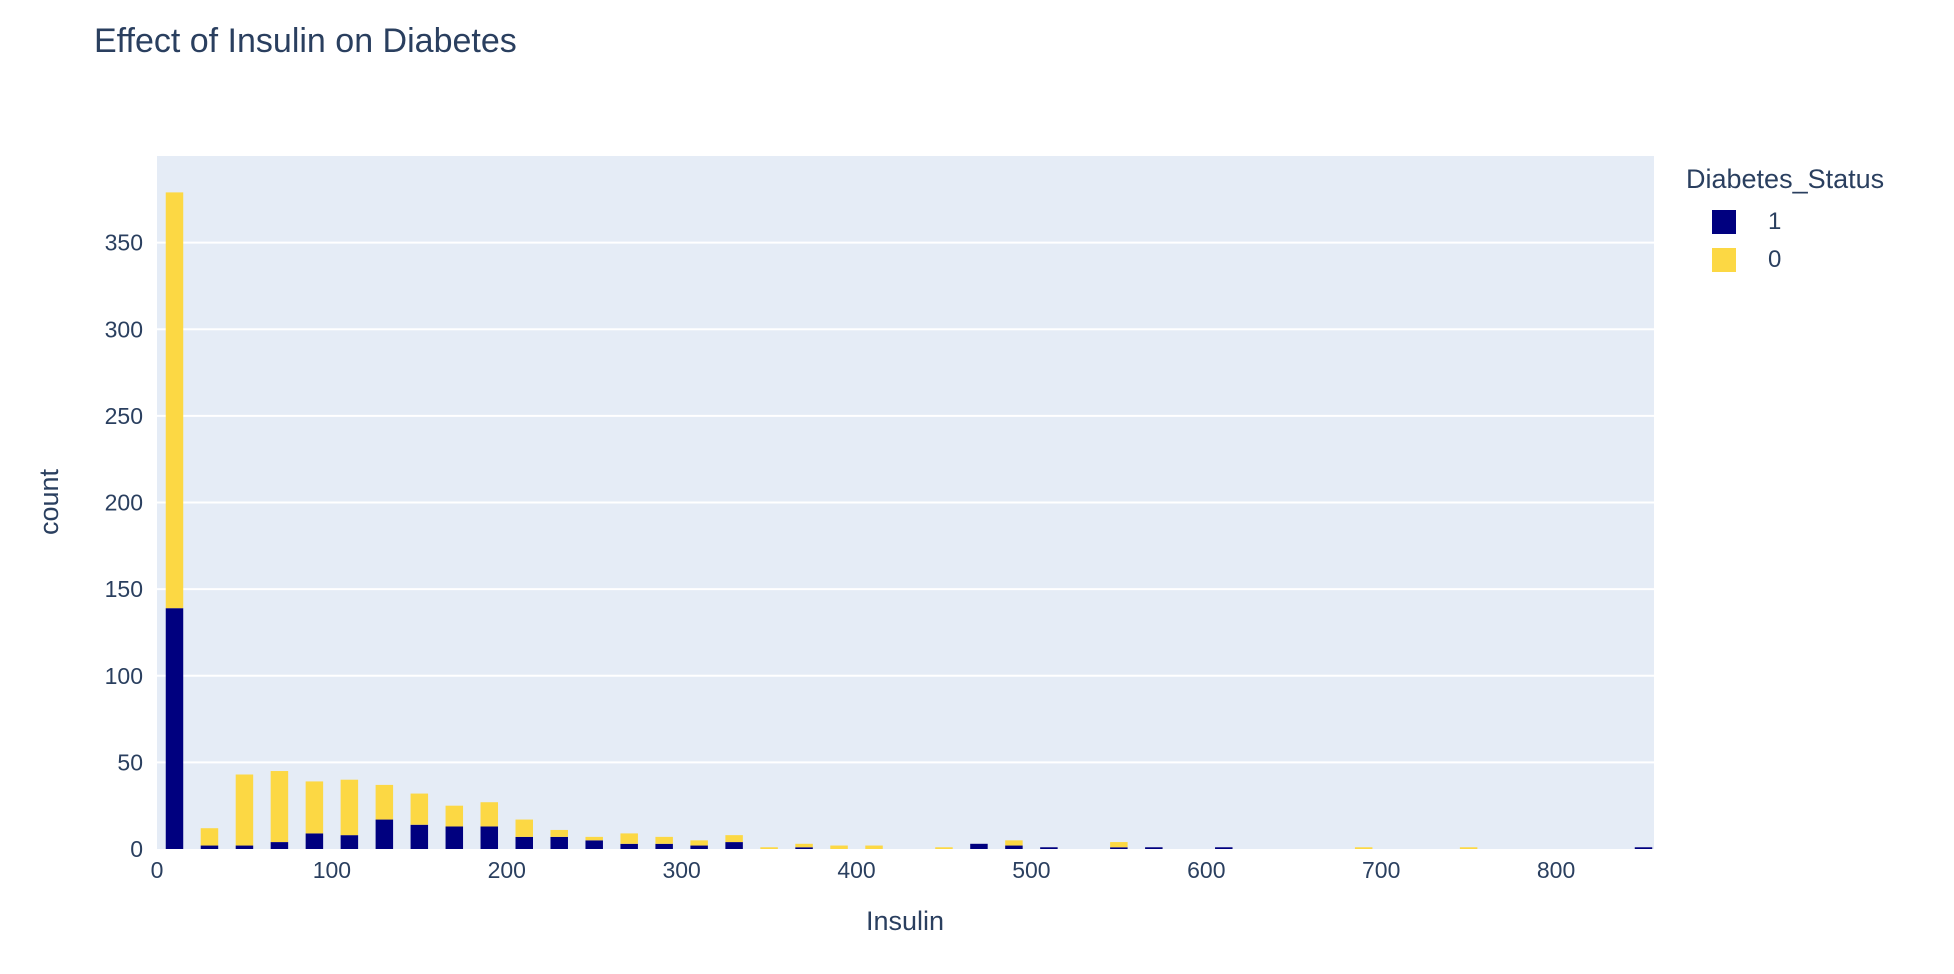  Describe the element at coordinates (1775, 221) in the screenshot. I see `legend-label-1: 1` at that location.